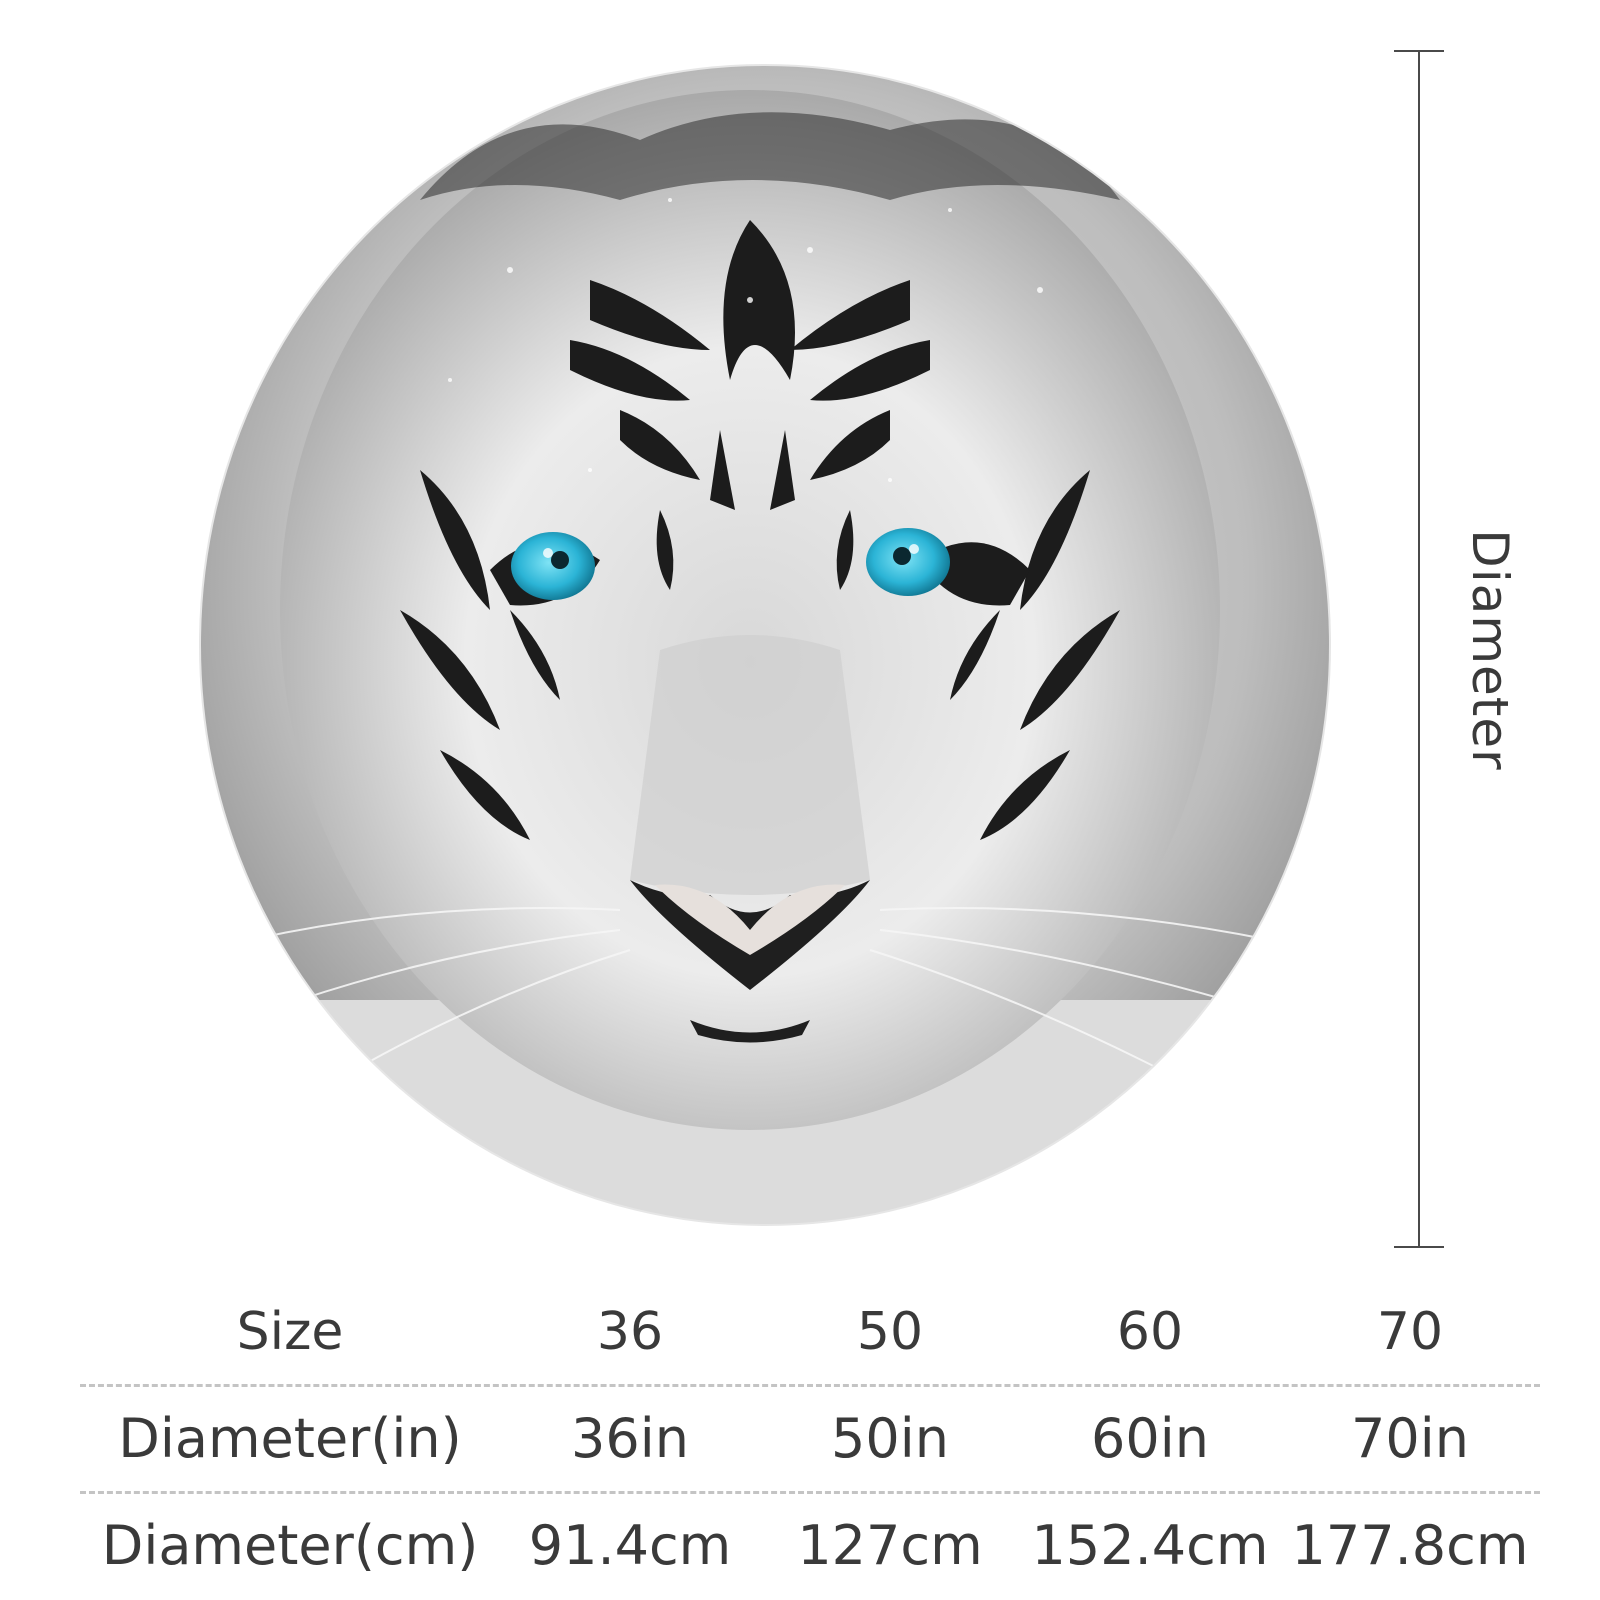  What do you see at coordinates (1410, 1332) in the screenshot?
I see `size-value: 70` at bounding box center [1410, 1332].